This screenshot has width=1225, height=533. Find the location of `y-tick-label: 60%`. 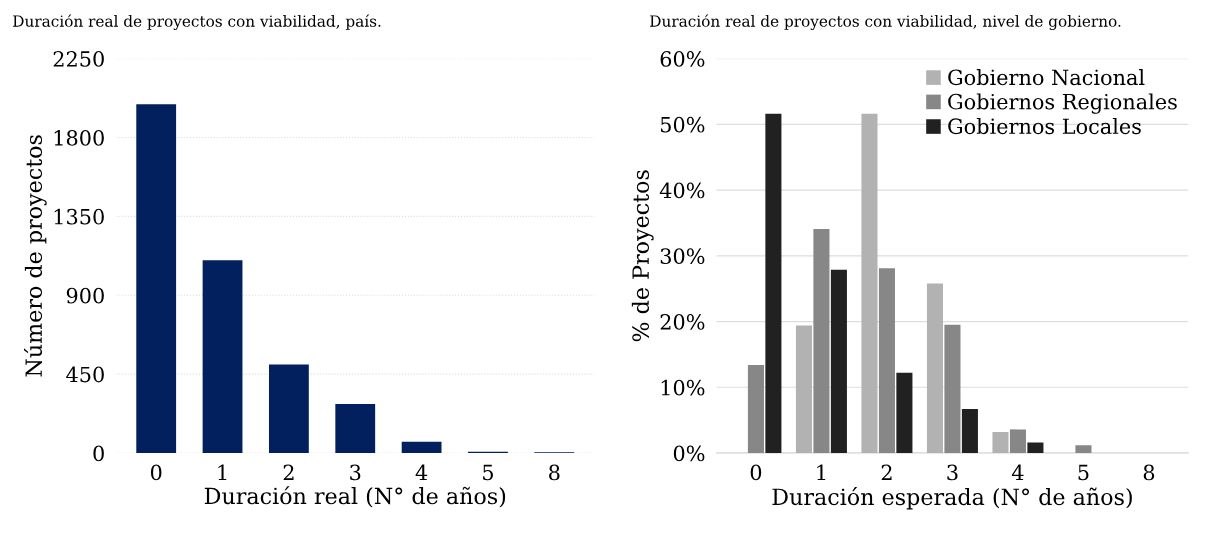

y-tick-label: 60% is located at coordinates (682, 59).